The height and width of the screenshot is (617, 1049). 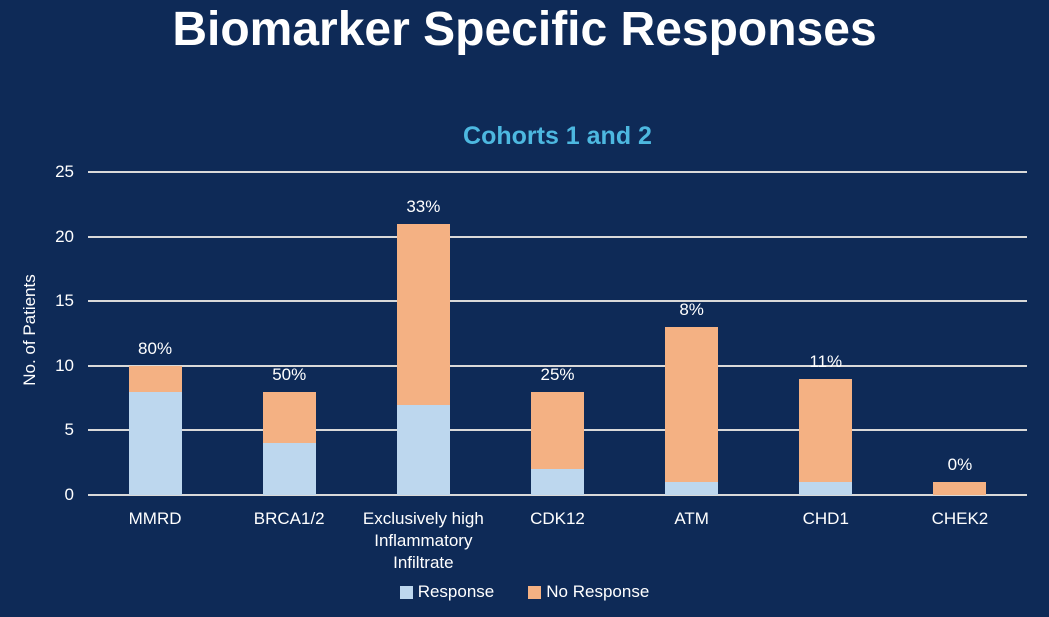 I want to click on bar-percent-label: 80%, so click(x=155, y=348).